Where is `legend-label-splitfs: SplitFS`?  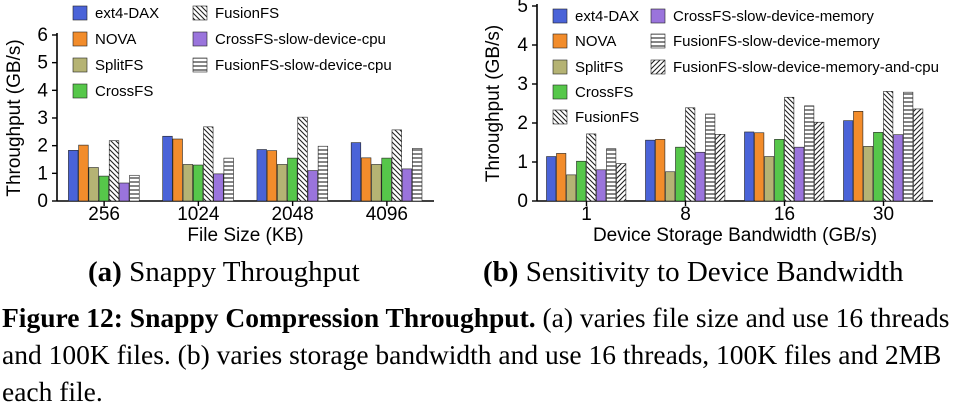
legend-label-splitfs: SplitFS is located at coordinates (119, 65).